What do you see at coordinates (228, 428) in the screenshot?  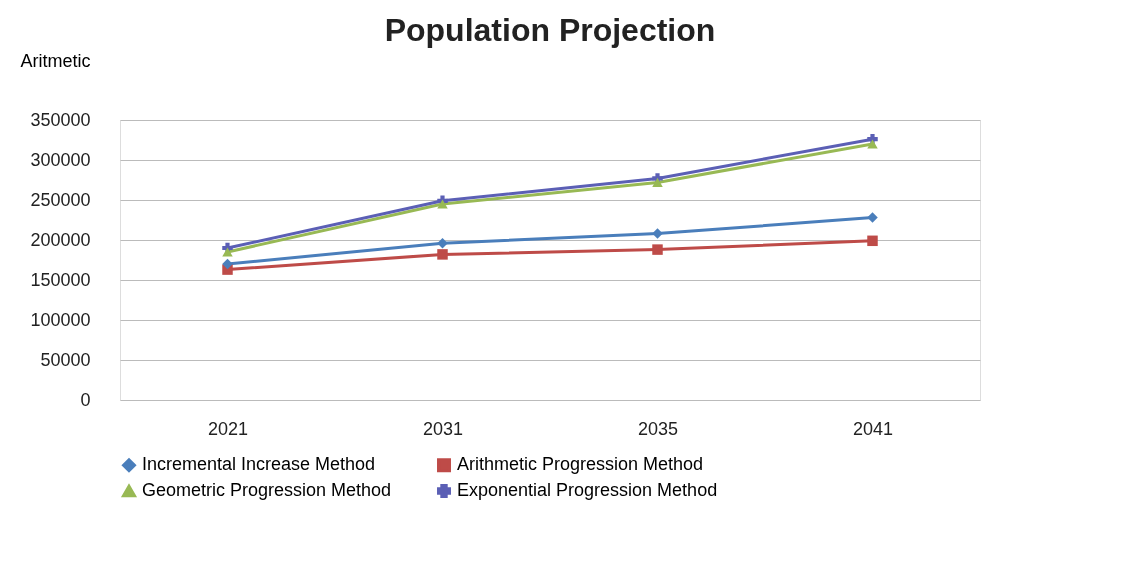 I see `x-tick-label: 2021` at bounding box center [228, 428].